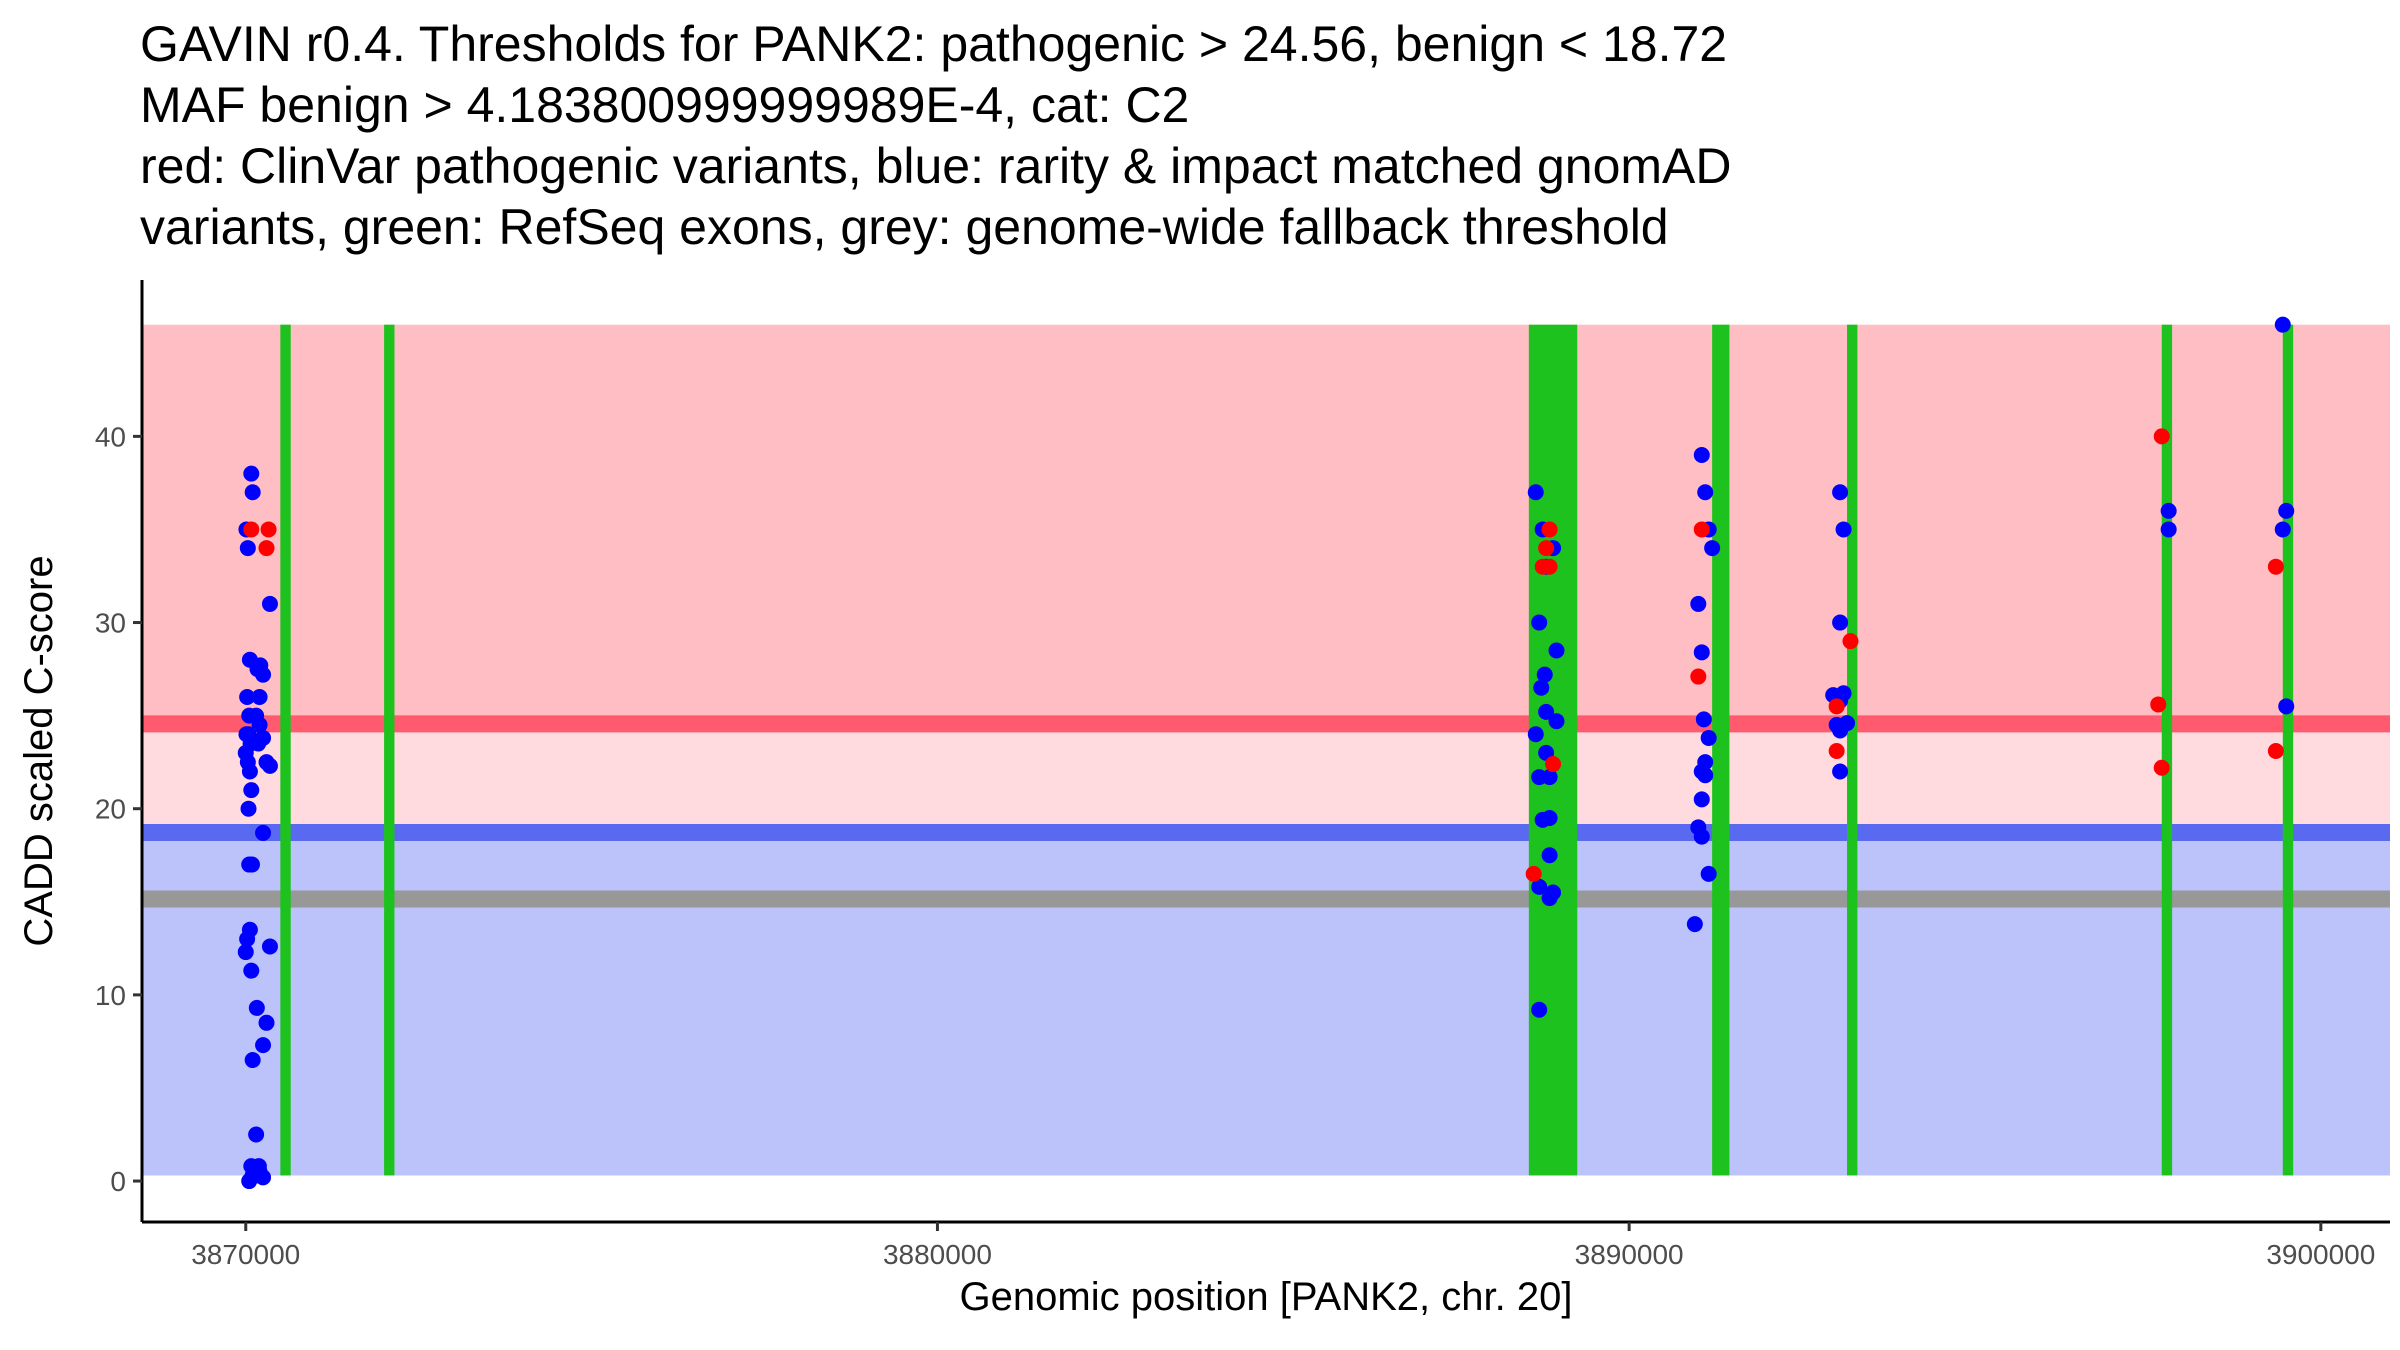  I want to click on y-tick-label: 20, so click(110, 809).